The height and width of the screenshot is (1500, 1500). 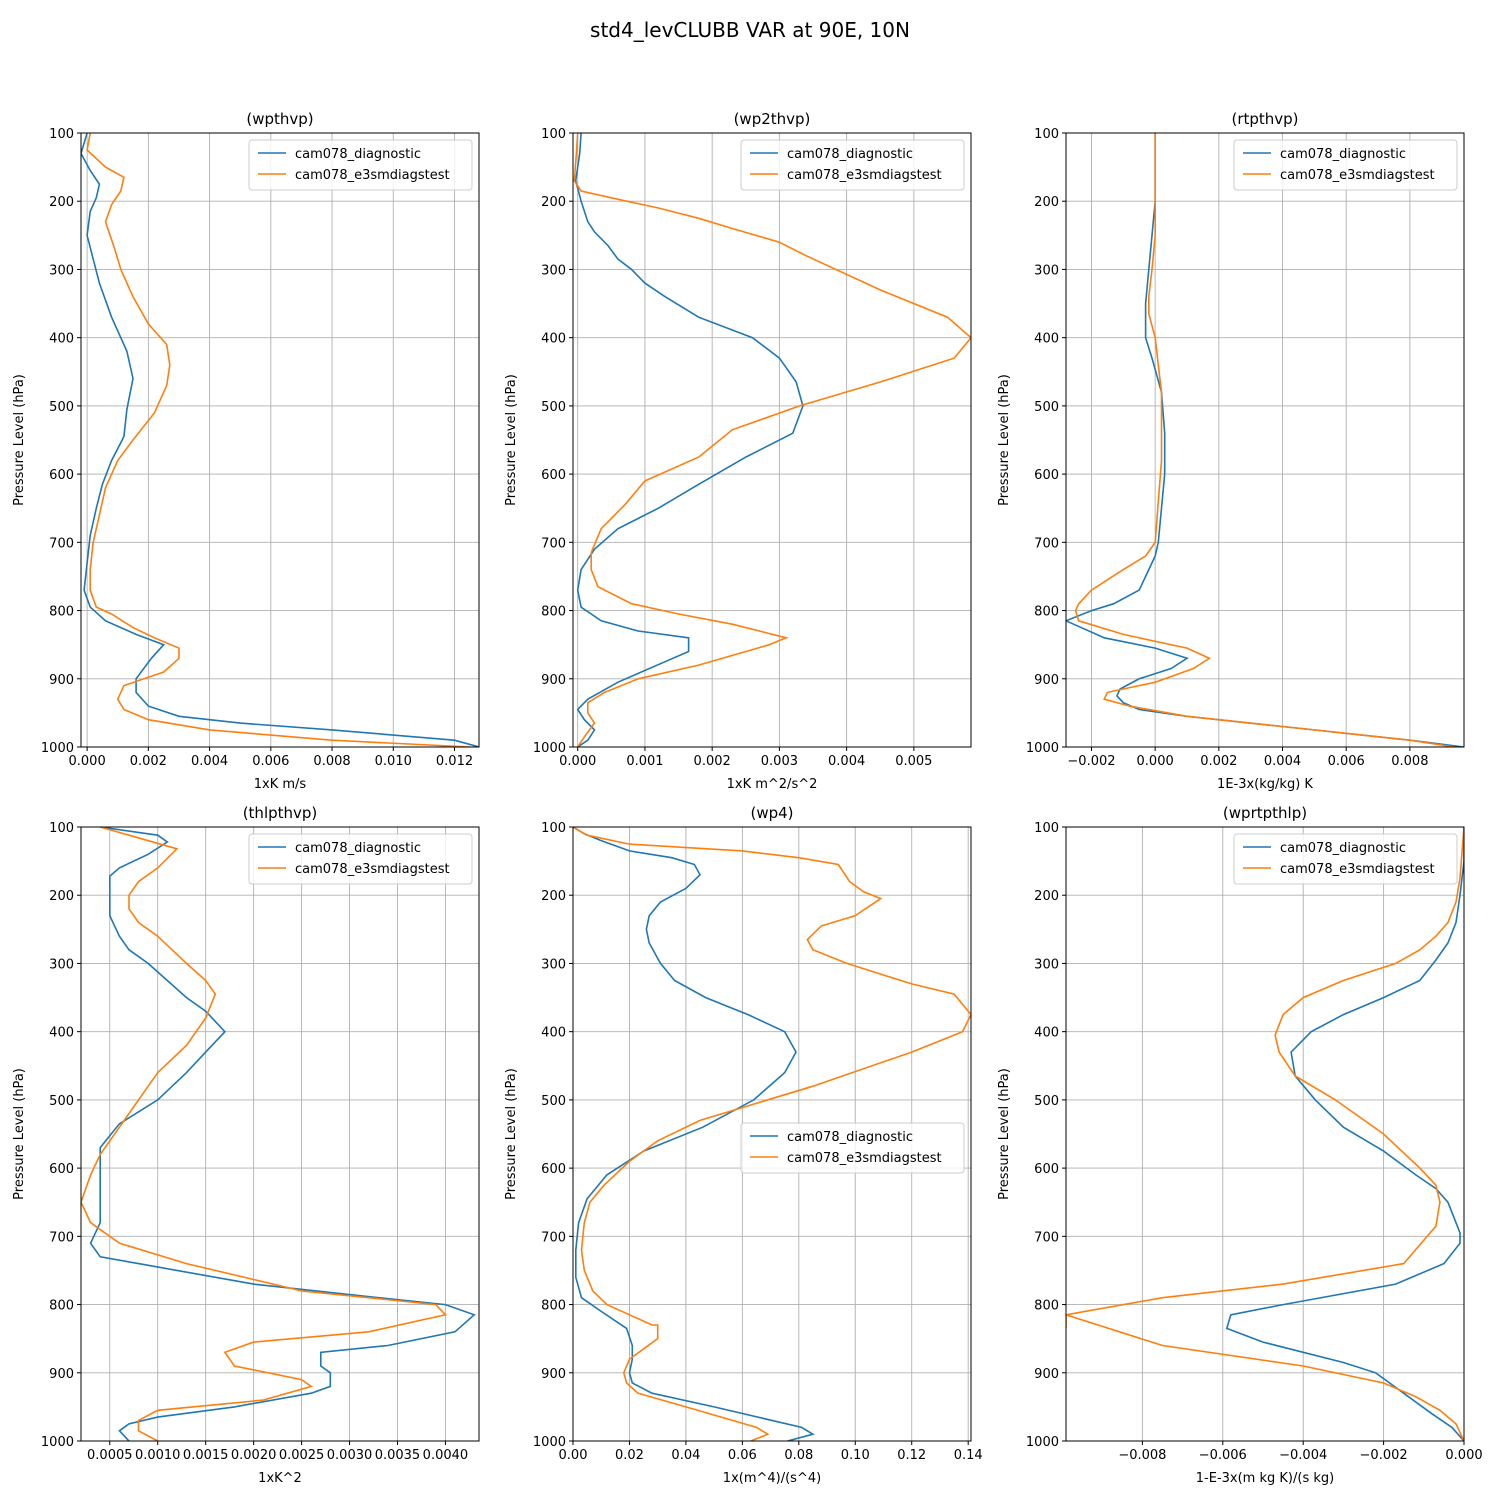 I want to click on x-tick-label: 0.0030, so click(x=350, y=1455).